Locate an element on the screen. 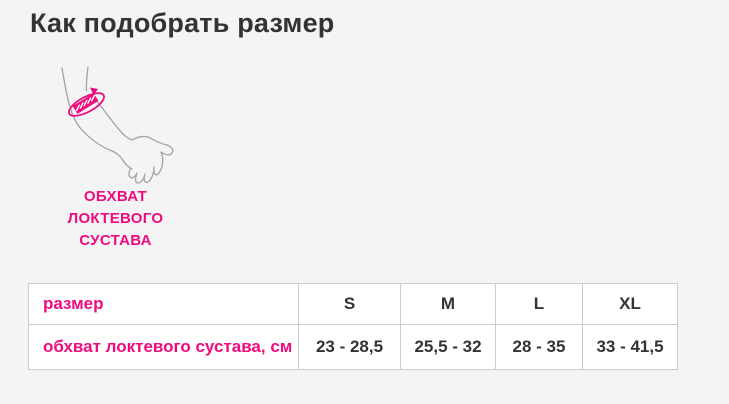 Image resolution: width=729 pixels, height=404 pixels. measure-caption-line: ОБХВАТ is located at coordinates (115, 196).